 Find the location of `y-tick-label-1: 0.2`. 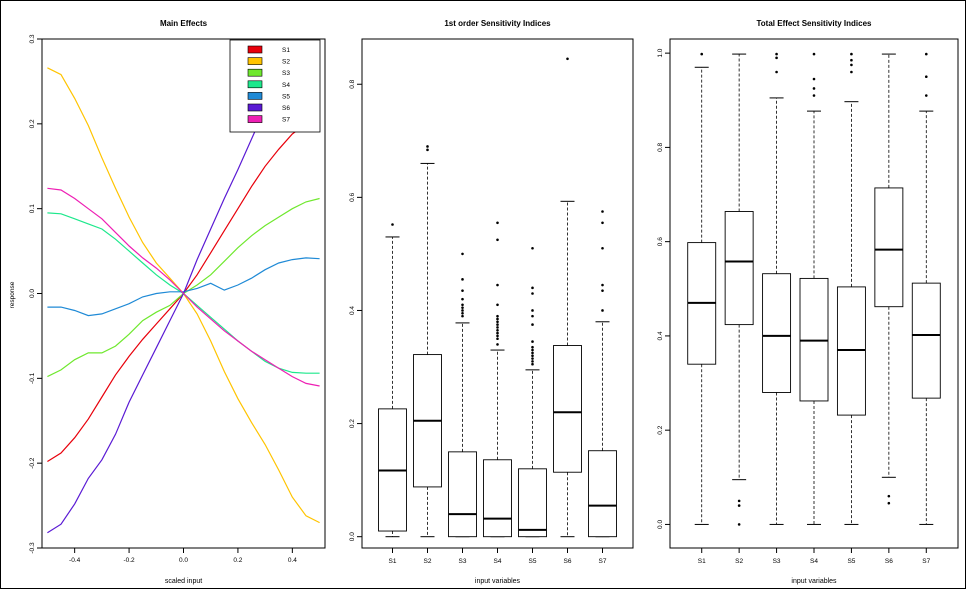

y-tick-label-1: 0.2 is located at coordinates (32, 123).